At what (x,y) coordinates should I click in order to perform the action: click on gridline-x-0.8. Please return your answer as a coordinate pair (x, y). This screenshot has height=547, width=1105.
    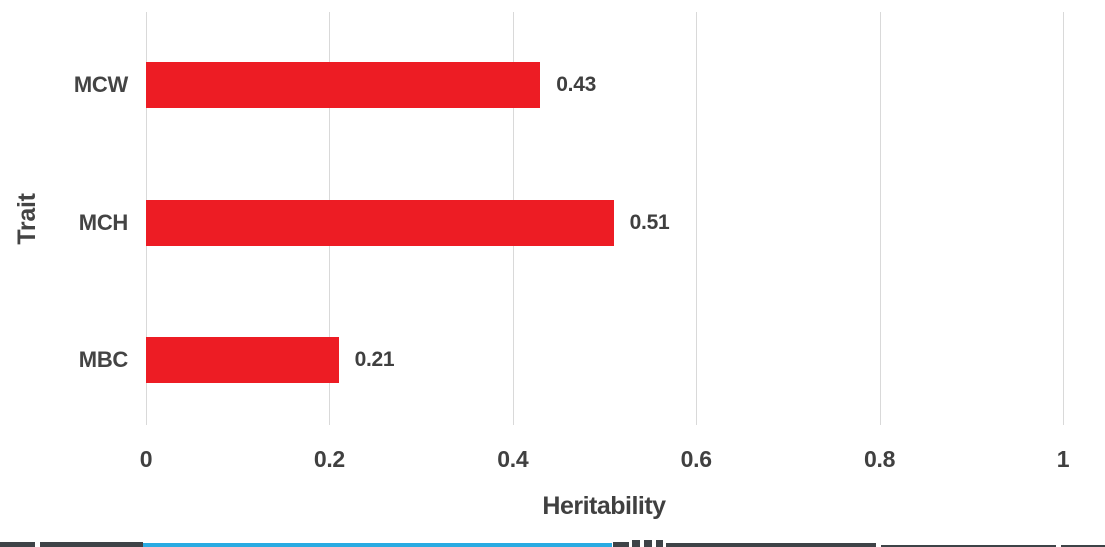
    Looking at the image, I should click on (880, 218).